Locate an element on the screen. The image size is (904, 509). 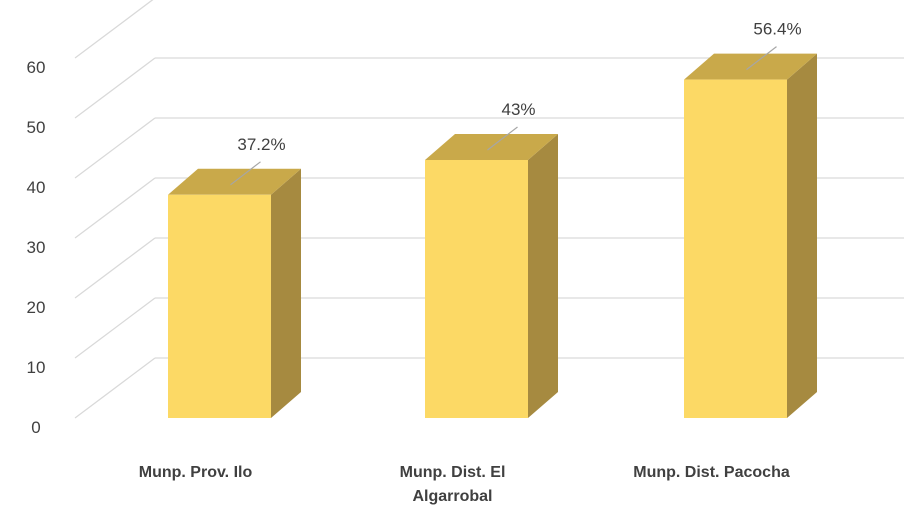
y-tick-label: 0 is located at coordinates (35, 427).